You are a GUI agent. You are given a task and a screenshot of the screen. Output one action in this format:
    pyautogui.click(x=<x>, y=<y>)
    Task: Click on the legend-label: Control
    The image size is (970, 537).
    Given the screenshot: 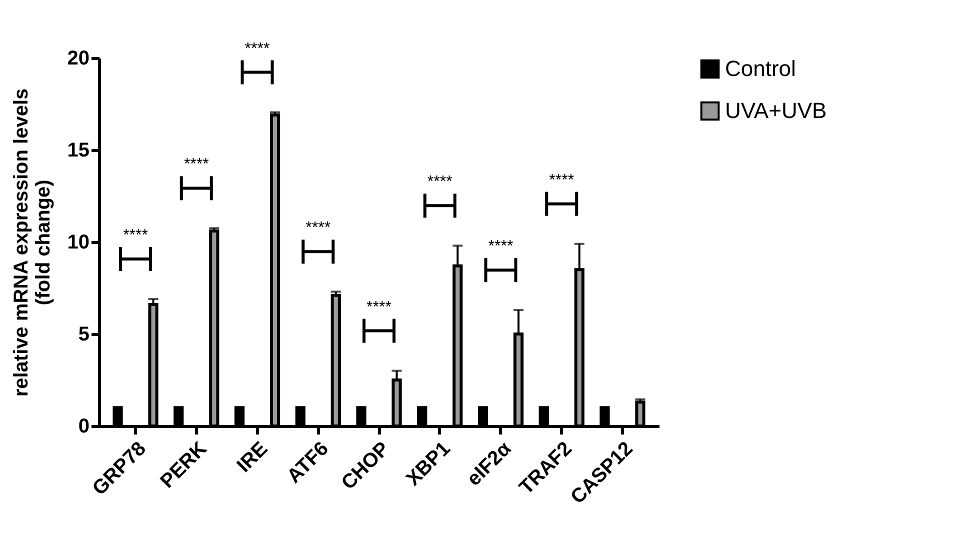 What is the action you would take?
    pyautogui.click(x=760, y=68)
    